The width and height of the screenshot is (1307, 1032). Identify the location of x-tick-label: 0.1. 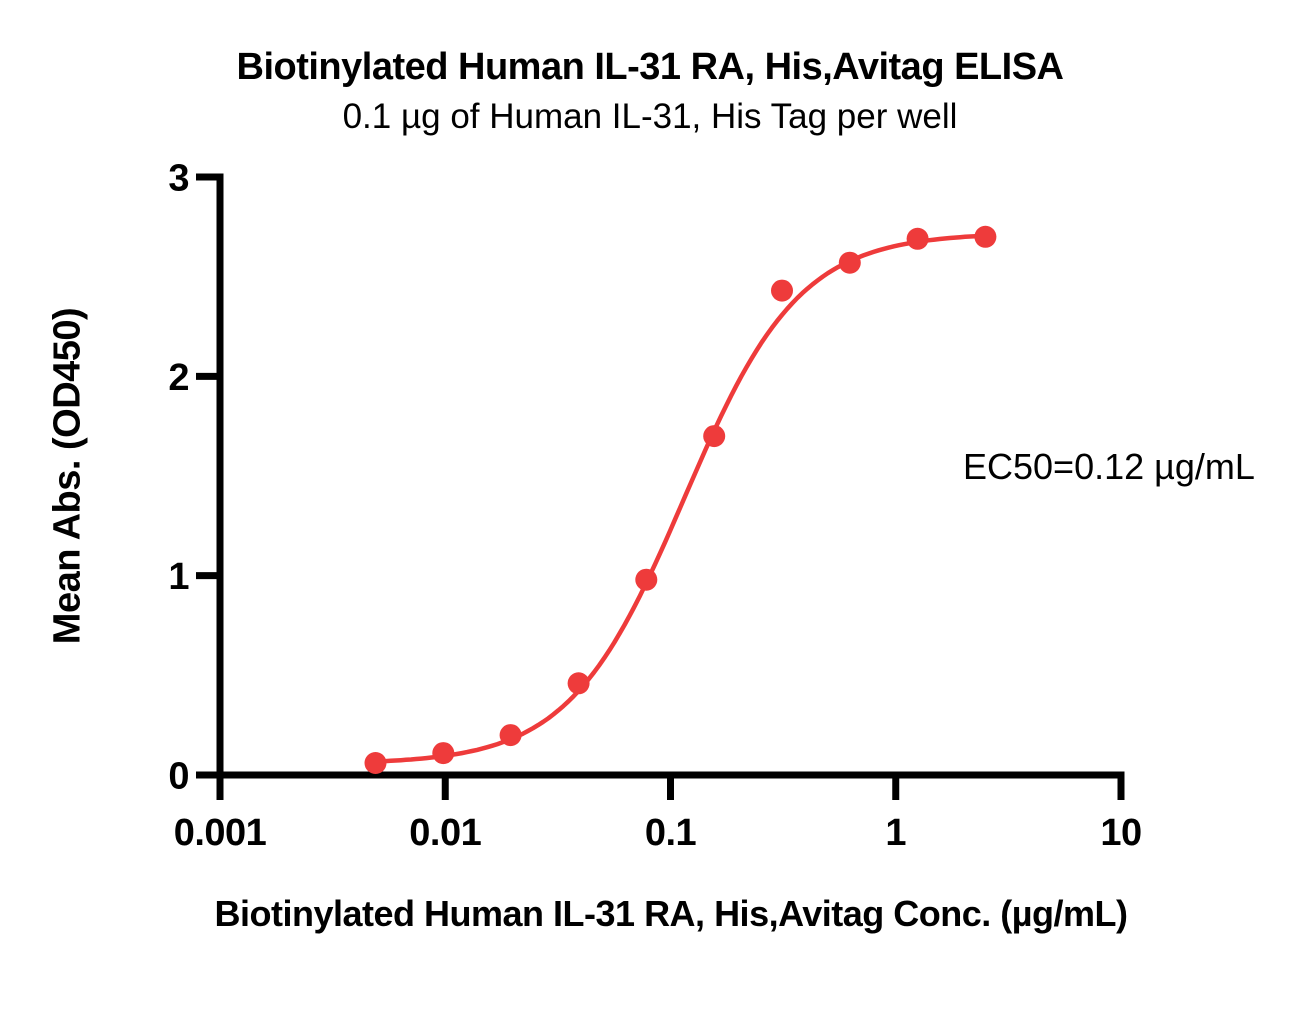
(671, 833).